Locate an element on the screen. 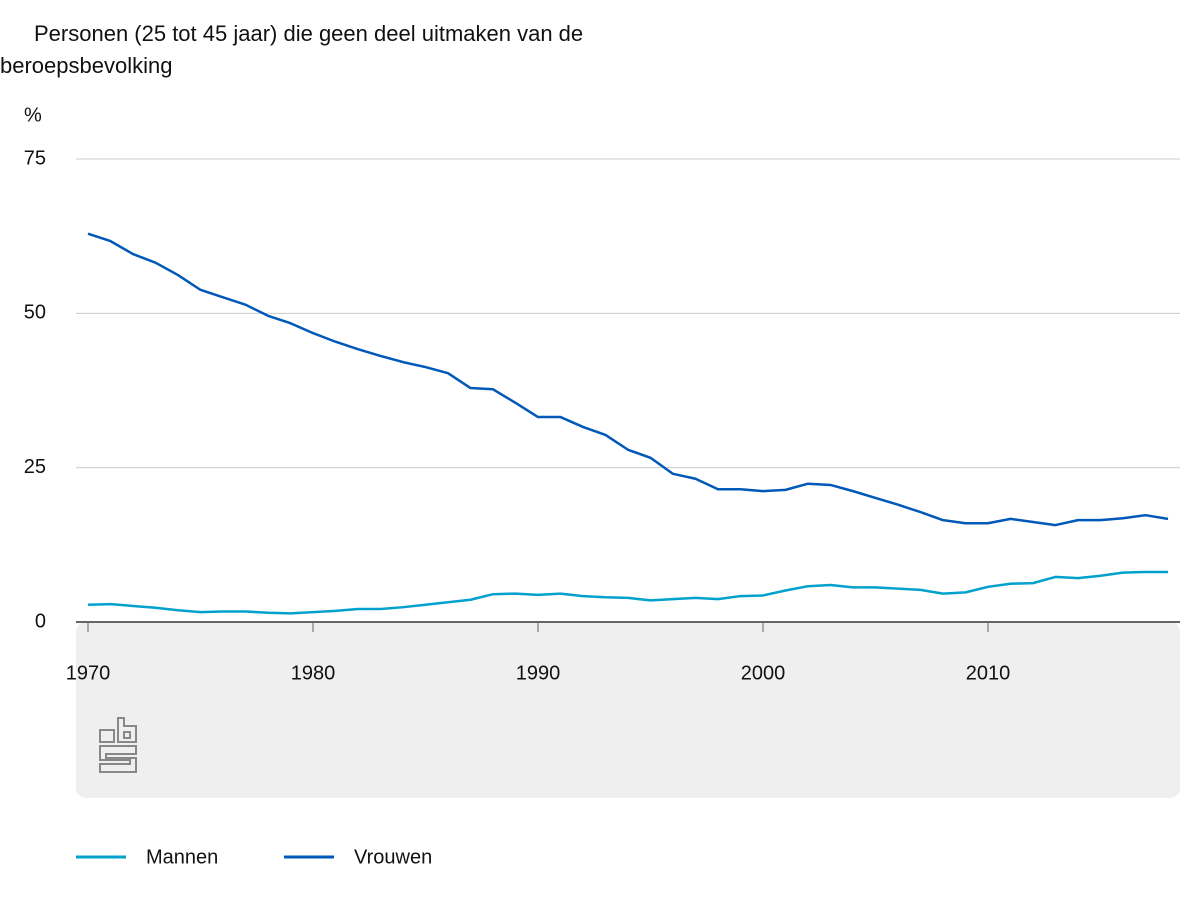  x-tick-label: 2000 is located at coordinates (763, 673).